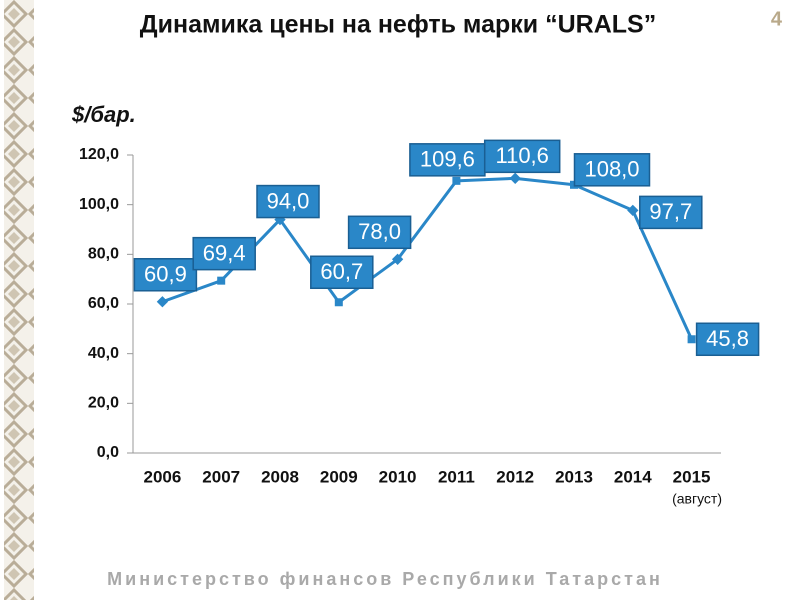 The image size is (800, 600). Describe the element at coordinates (103, 254) in the screenshot. I see `y-tick-label: 80,0` at that location.